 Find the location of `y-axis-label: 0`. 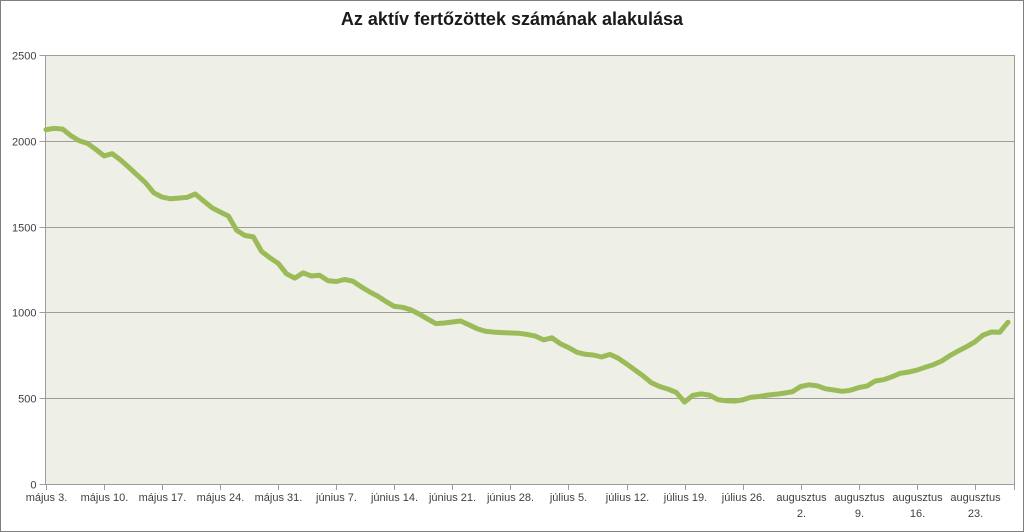

y-axis-label: 0 is located at coordinates (33, 486).